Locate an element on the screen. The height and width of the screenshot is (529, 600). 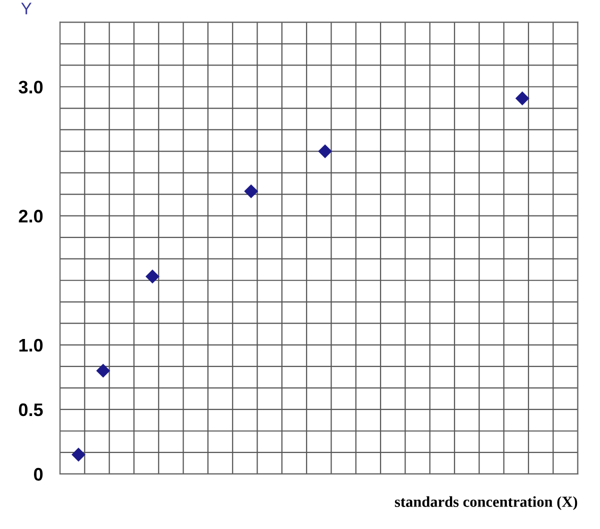
y-tick-label: 3.0 is located at coordinates (30, 87).